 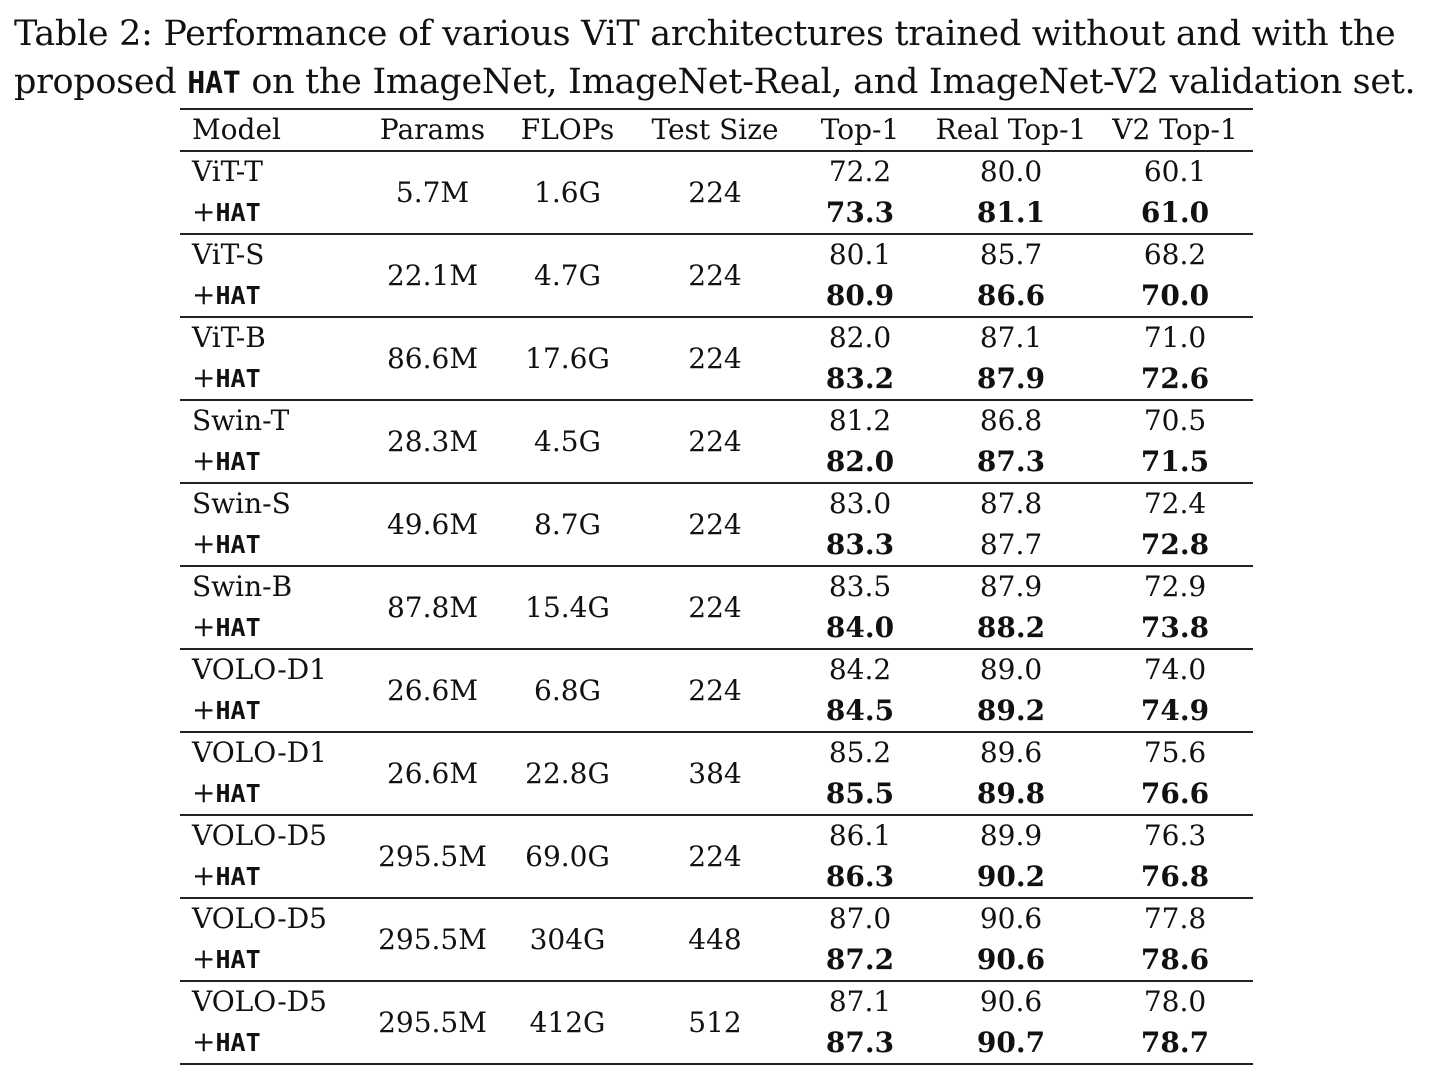 I want to click on hat-top1-cell: 83.3, so click(x=860, y=545).